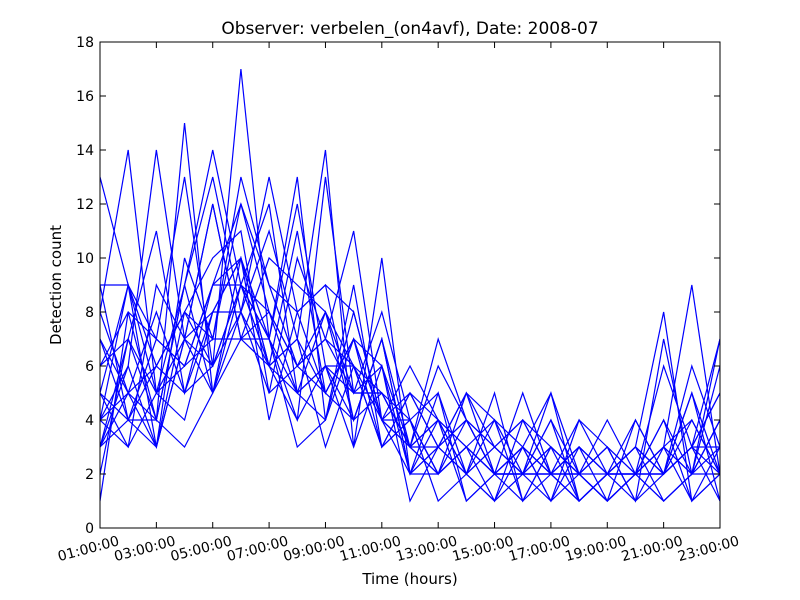 The image size is (800, 600). Describe the element at coordinates (89, 475) in the screenshot. I see `y-tick-label: 2` at that location.